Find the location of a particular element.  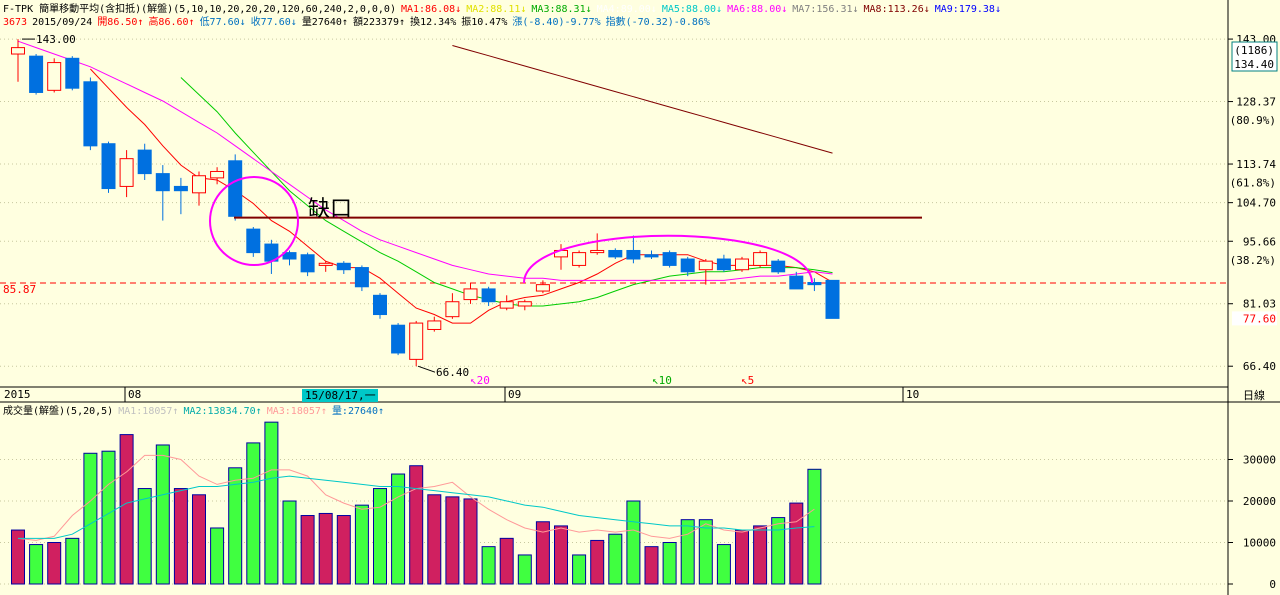

reference-line-label: 85.87 is located at coordinates (19, 289).